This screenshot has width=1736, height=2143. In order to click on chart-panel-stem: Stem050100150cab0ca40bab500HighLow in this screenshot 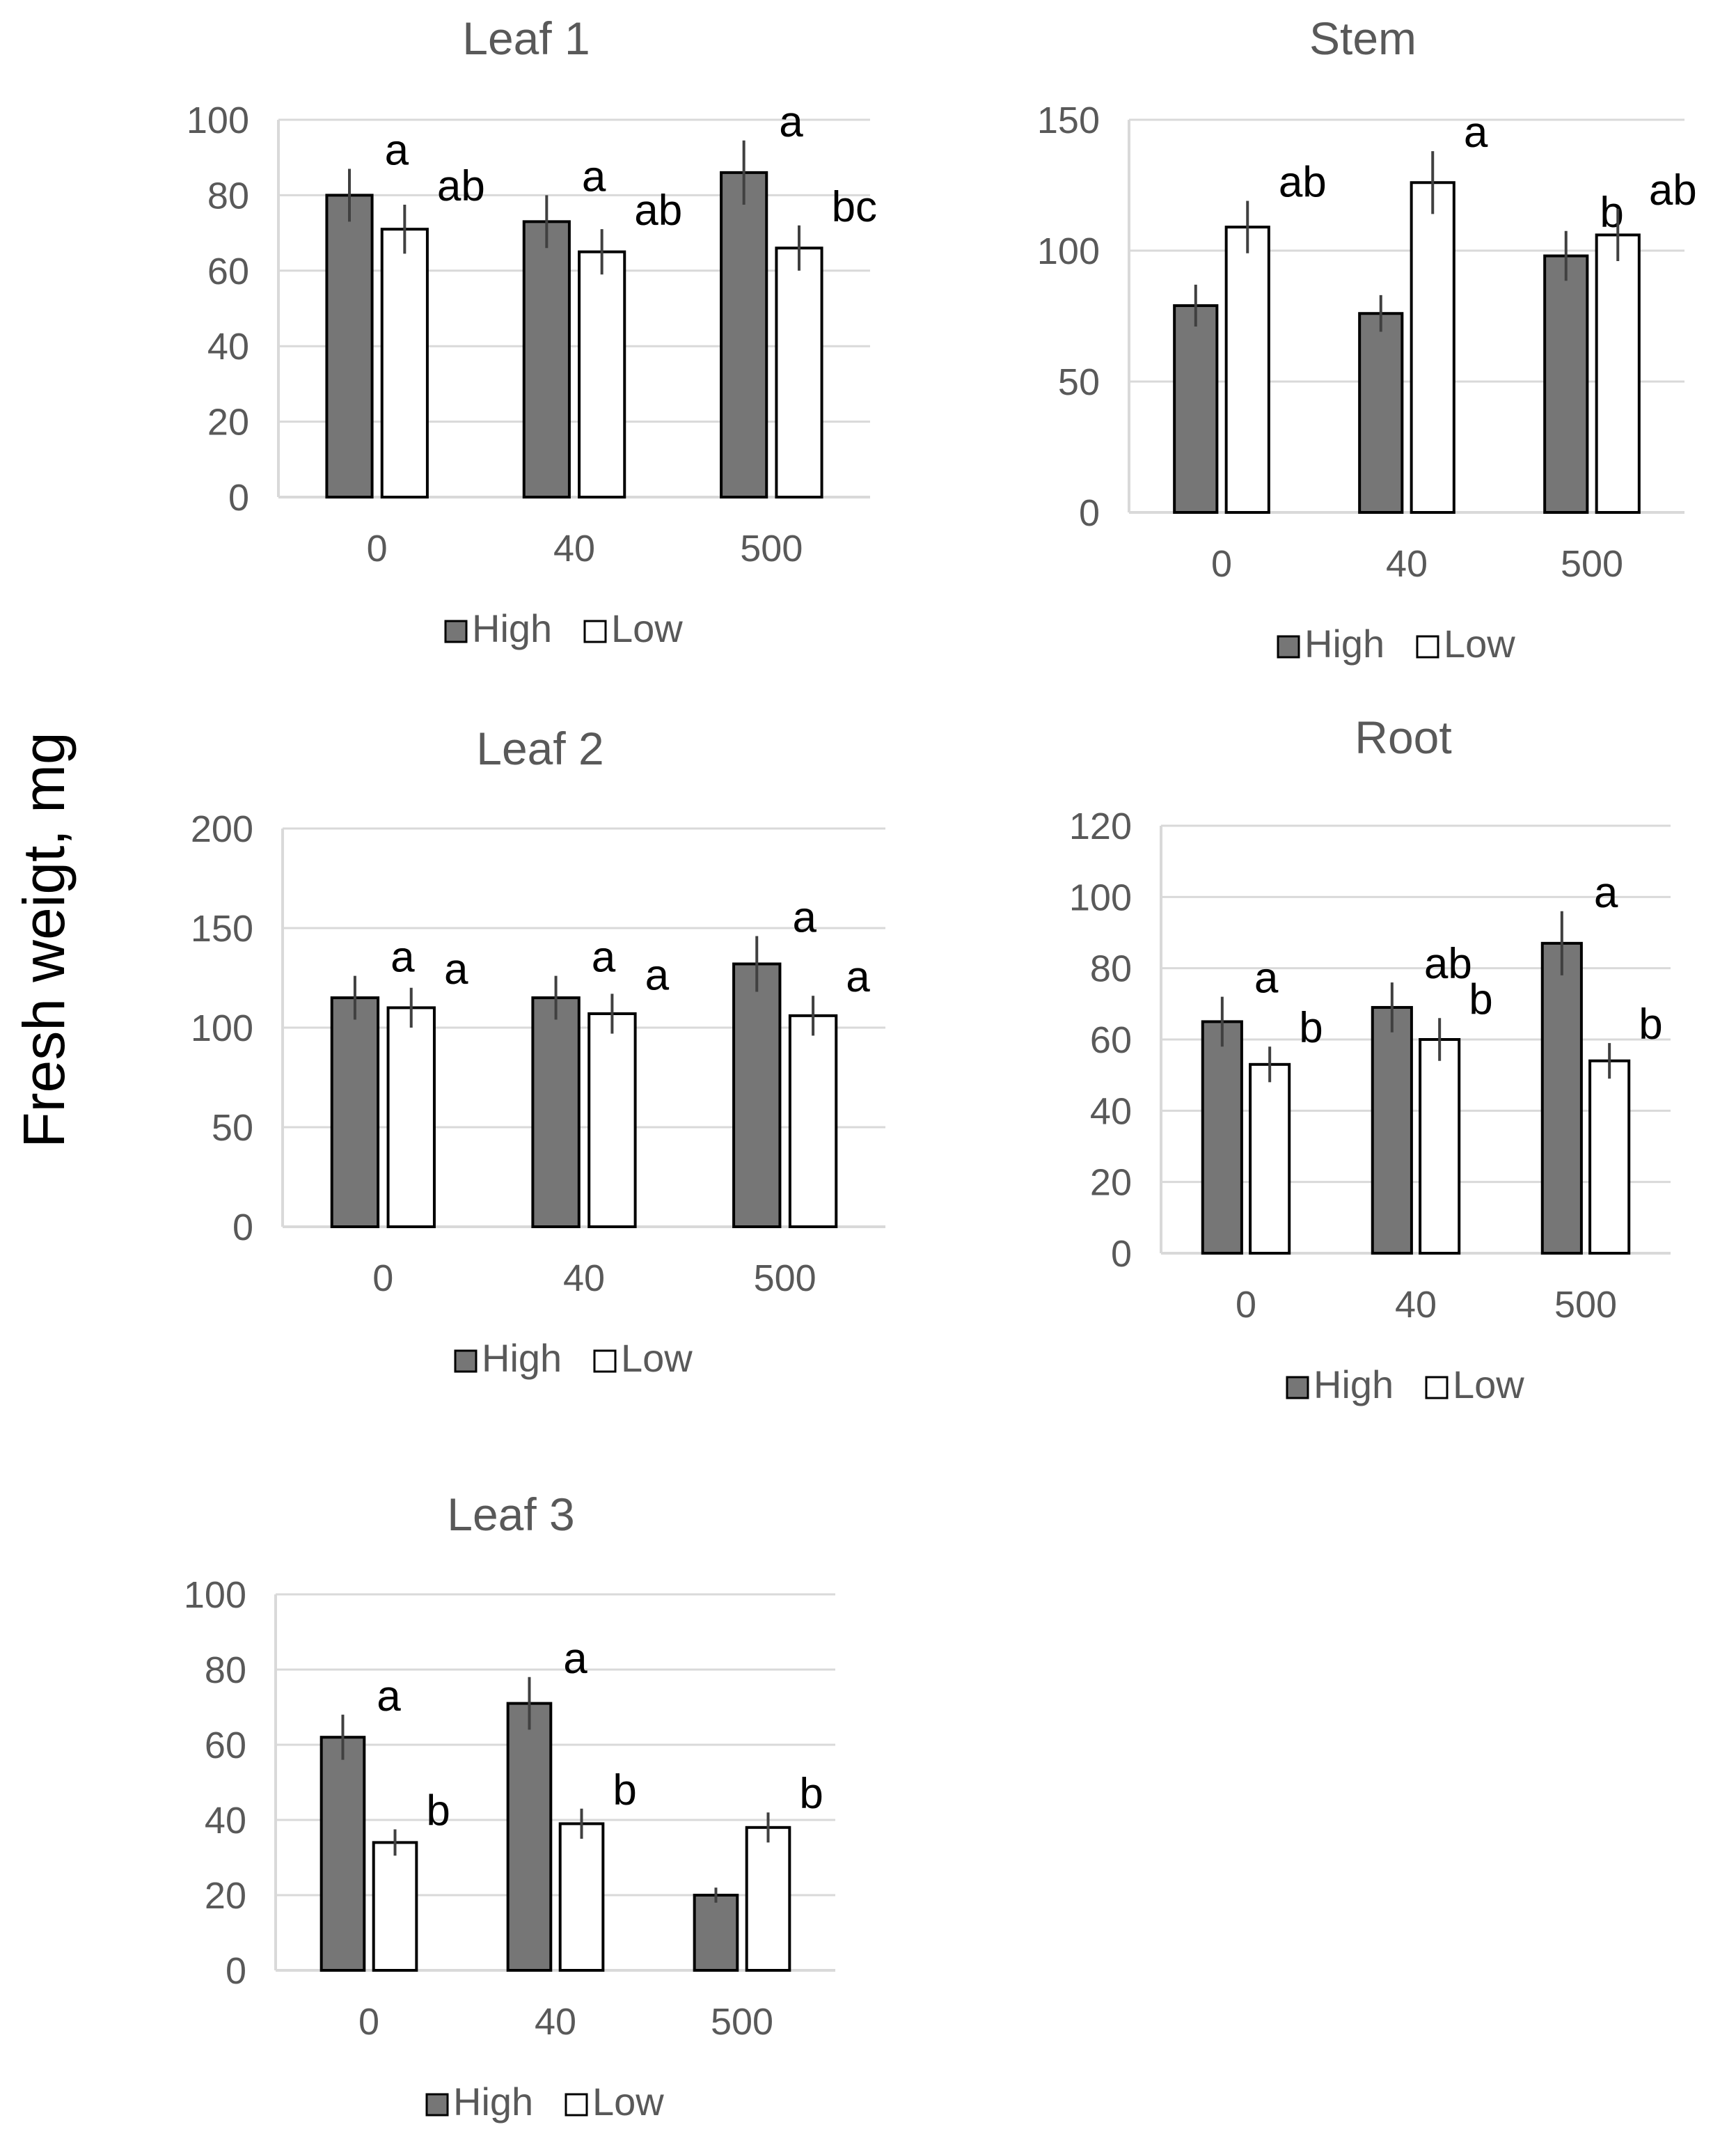, I will do `click(1367, 339)`.